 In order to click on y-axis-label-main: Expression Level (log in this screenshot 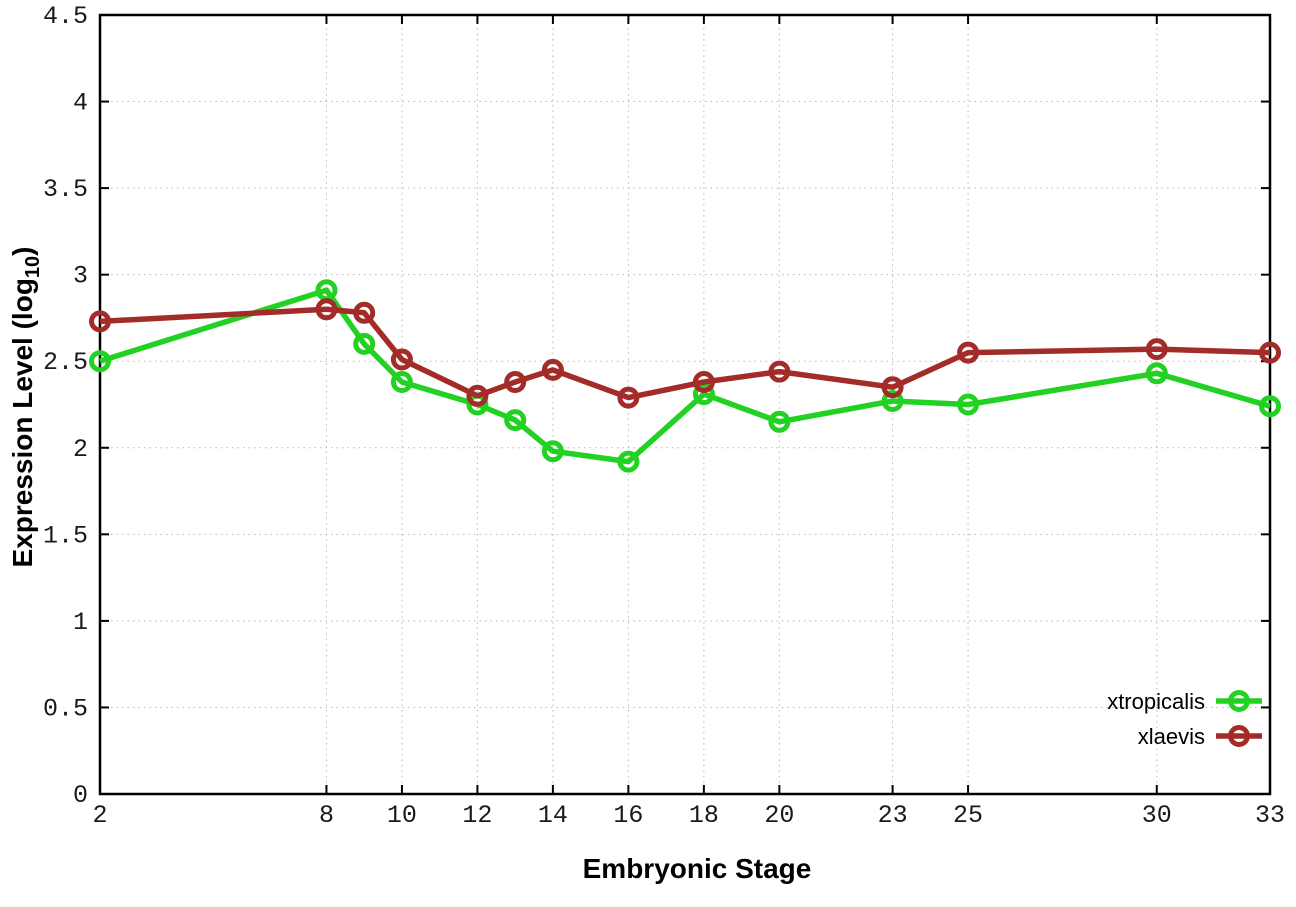, I will do `click(22, 422)`.